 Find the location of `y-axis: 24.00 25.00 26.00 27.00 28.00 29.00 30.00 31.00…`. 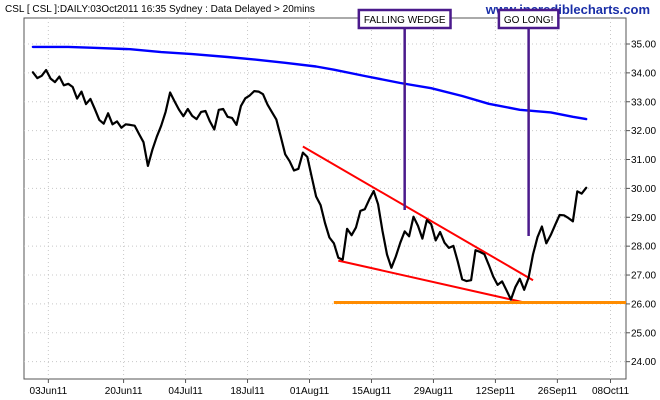

y-axis: 24.00 25.00 26.00 27.00 28.00 29.00 30.00 31.00… is located at coordinates (641, 203).